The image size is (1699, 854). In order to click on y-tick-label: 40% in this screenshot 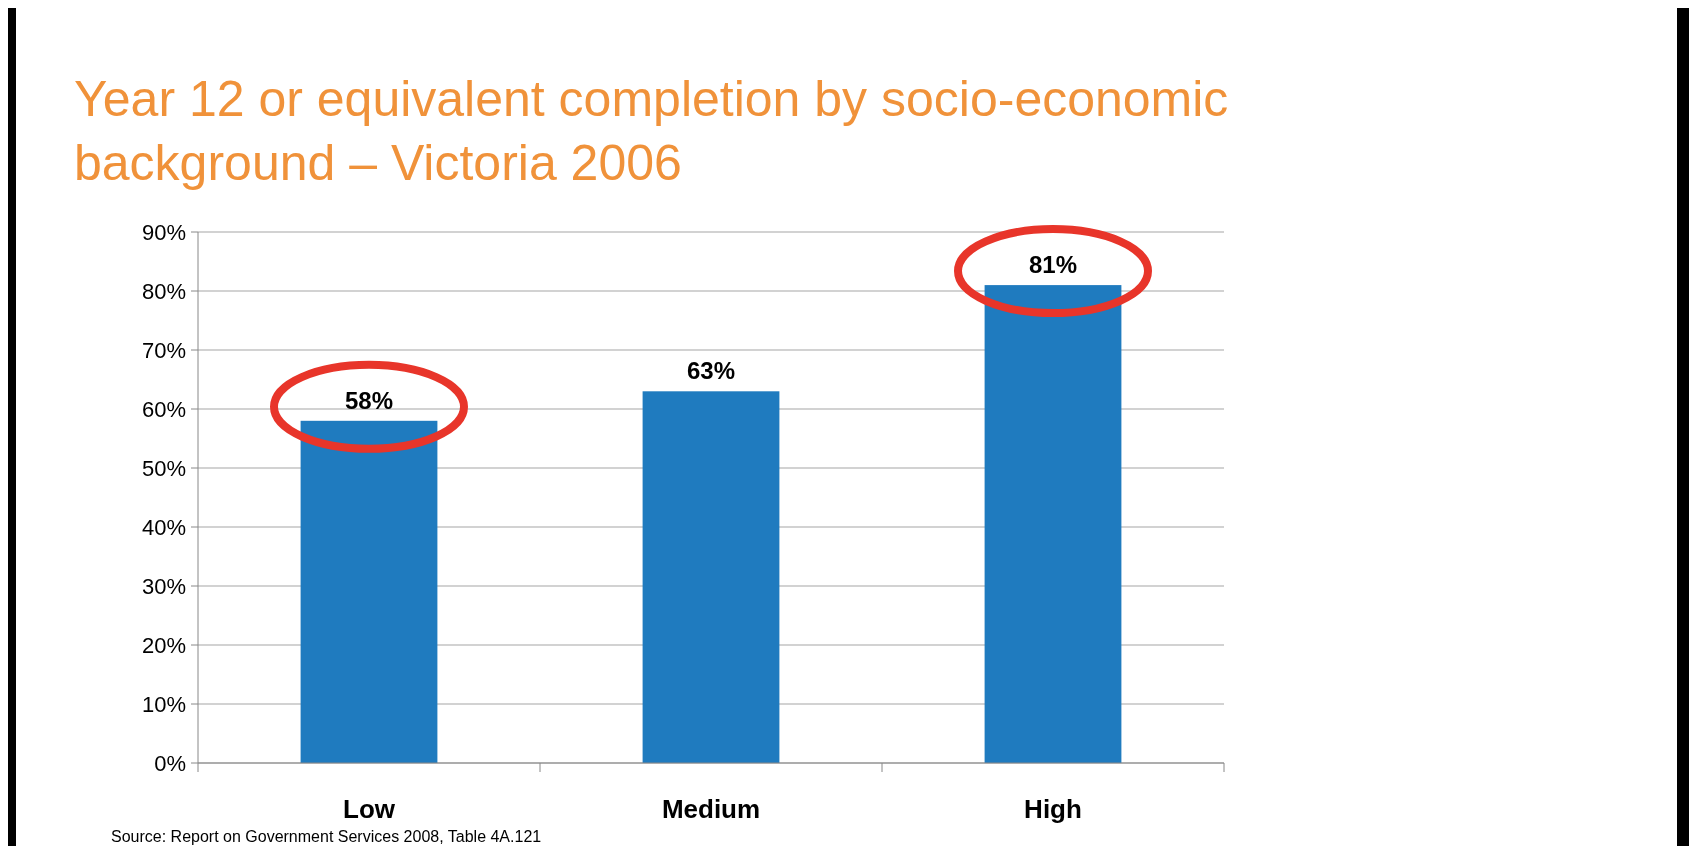, I will do `click(163, 527)`.